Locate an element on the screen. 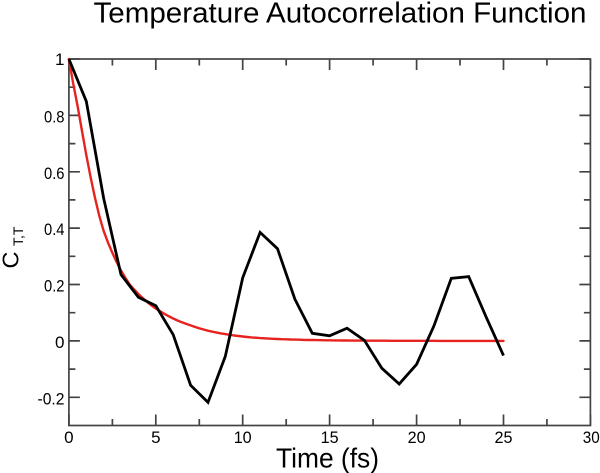 The height and width of the screenshot is (473, 600). svg-text: 10 is located at coordinates (243, 437).